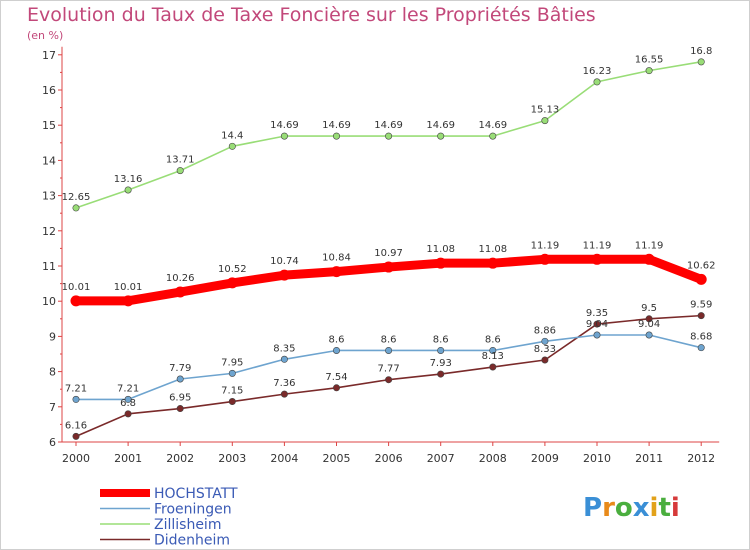  Describe the element at coordinates (180, 458) in the screenshot. I see `x-tick-label: 2002` at that location.